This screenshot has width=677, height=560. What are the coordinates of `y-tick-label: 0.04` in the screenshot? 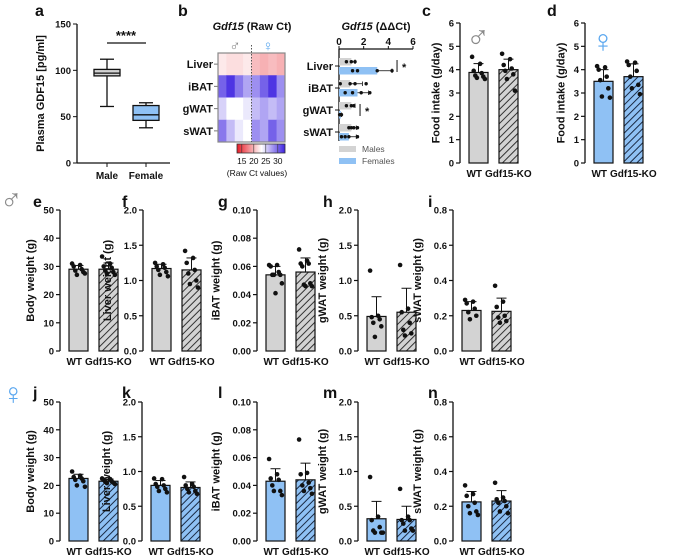 It's located at (242, 486).